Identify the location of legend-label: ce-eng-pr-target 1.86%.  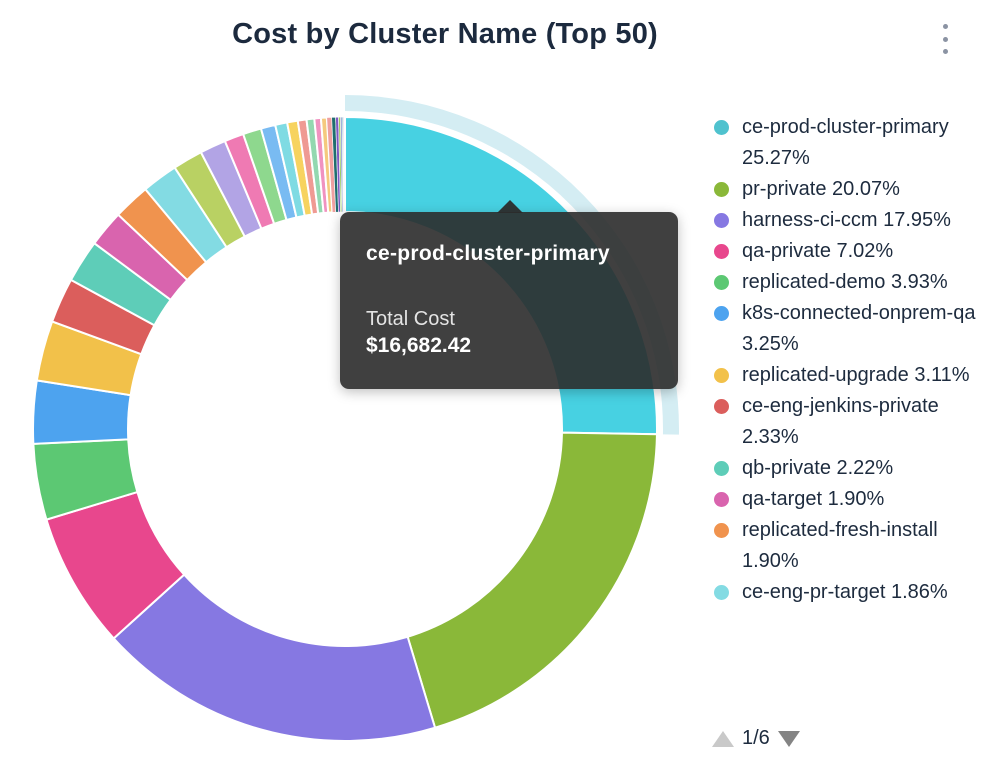
(845, 592).